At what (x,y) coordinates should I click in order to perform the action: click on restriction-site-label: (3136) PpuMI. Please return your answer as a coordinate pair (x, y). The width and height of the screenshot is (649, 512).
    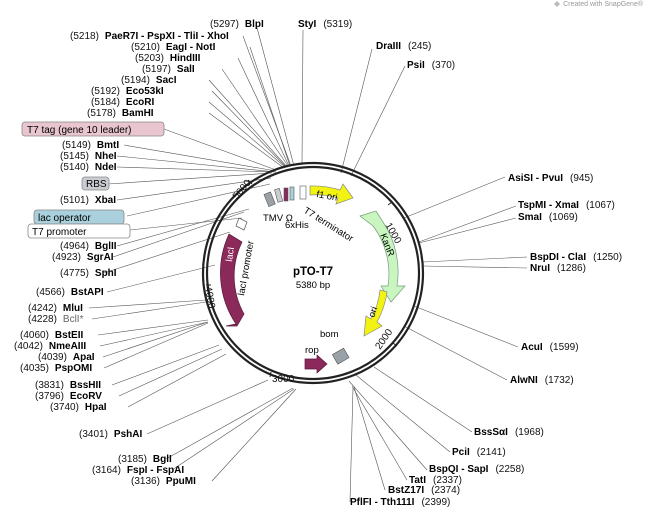
    Looking at the image, I should click on (163, 481).